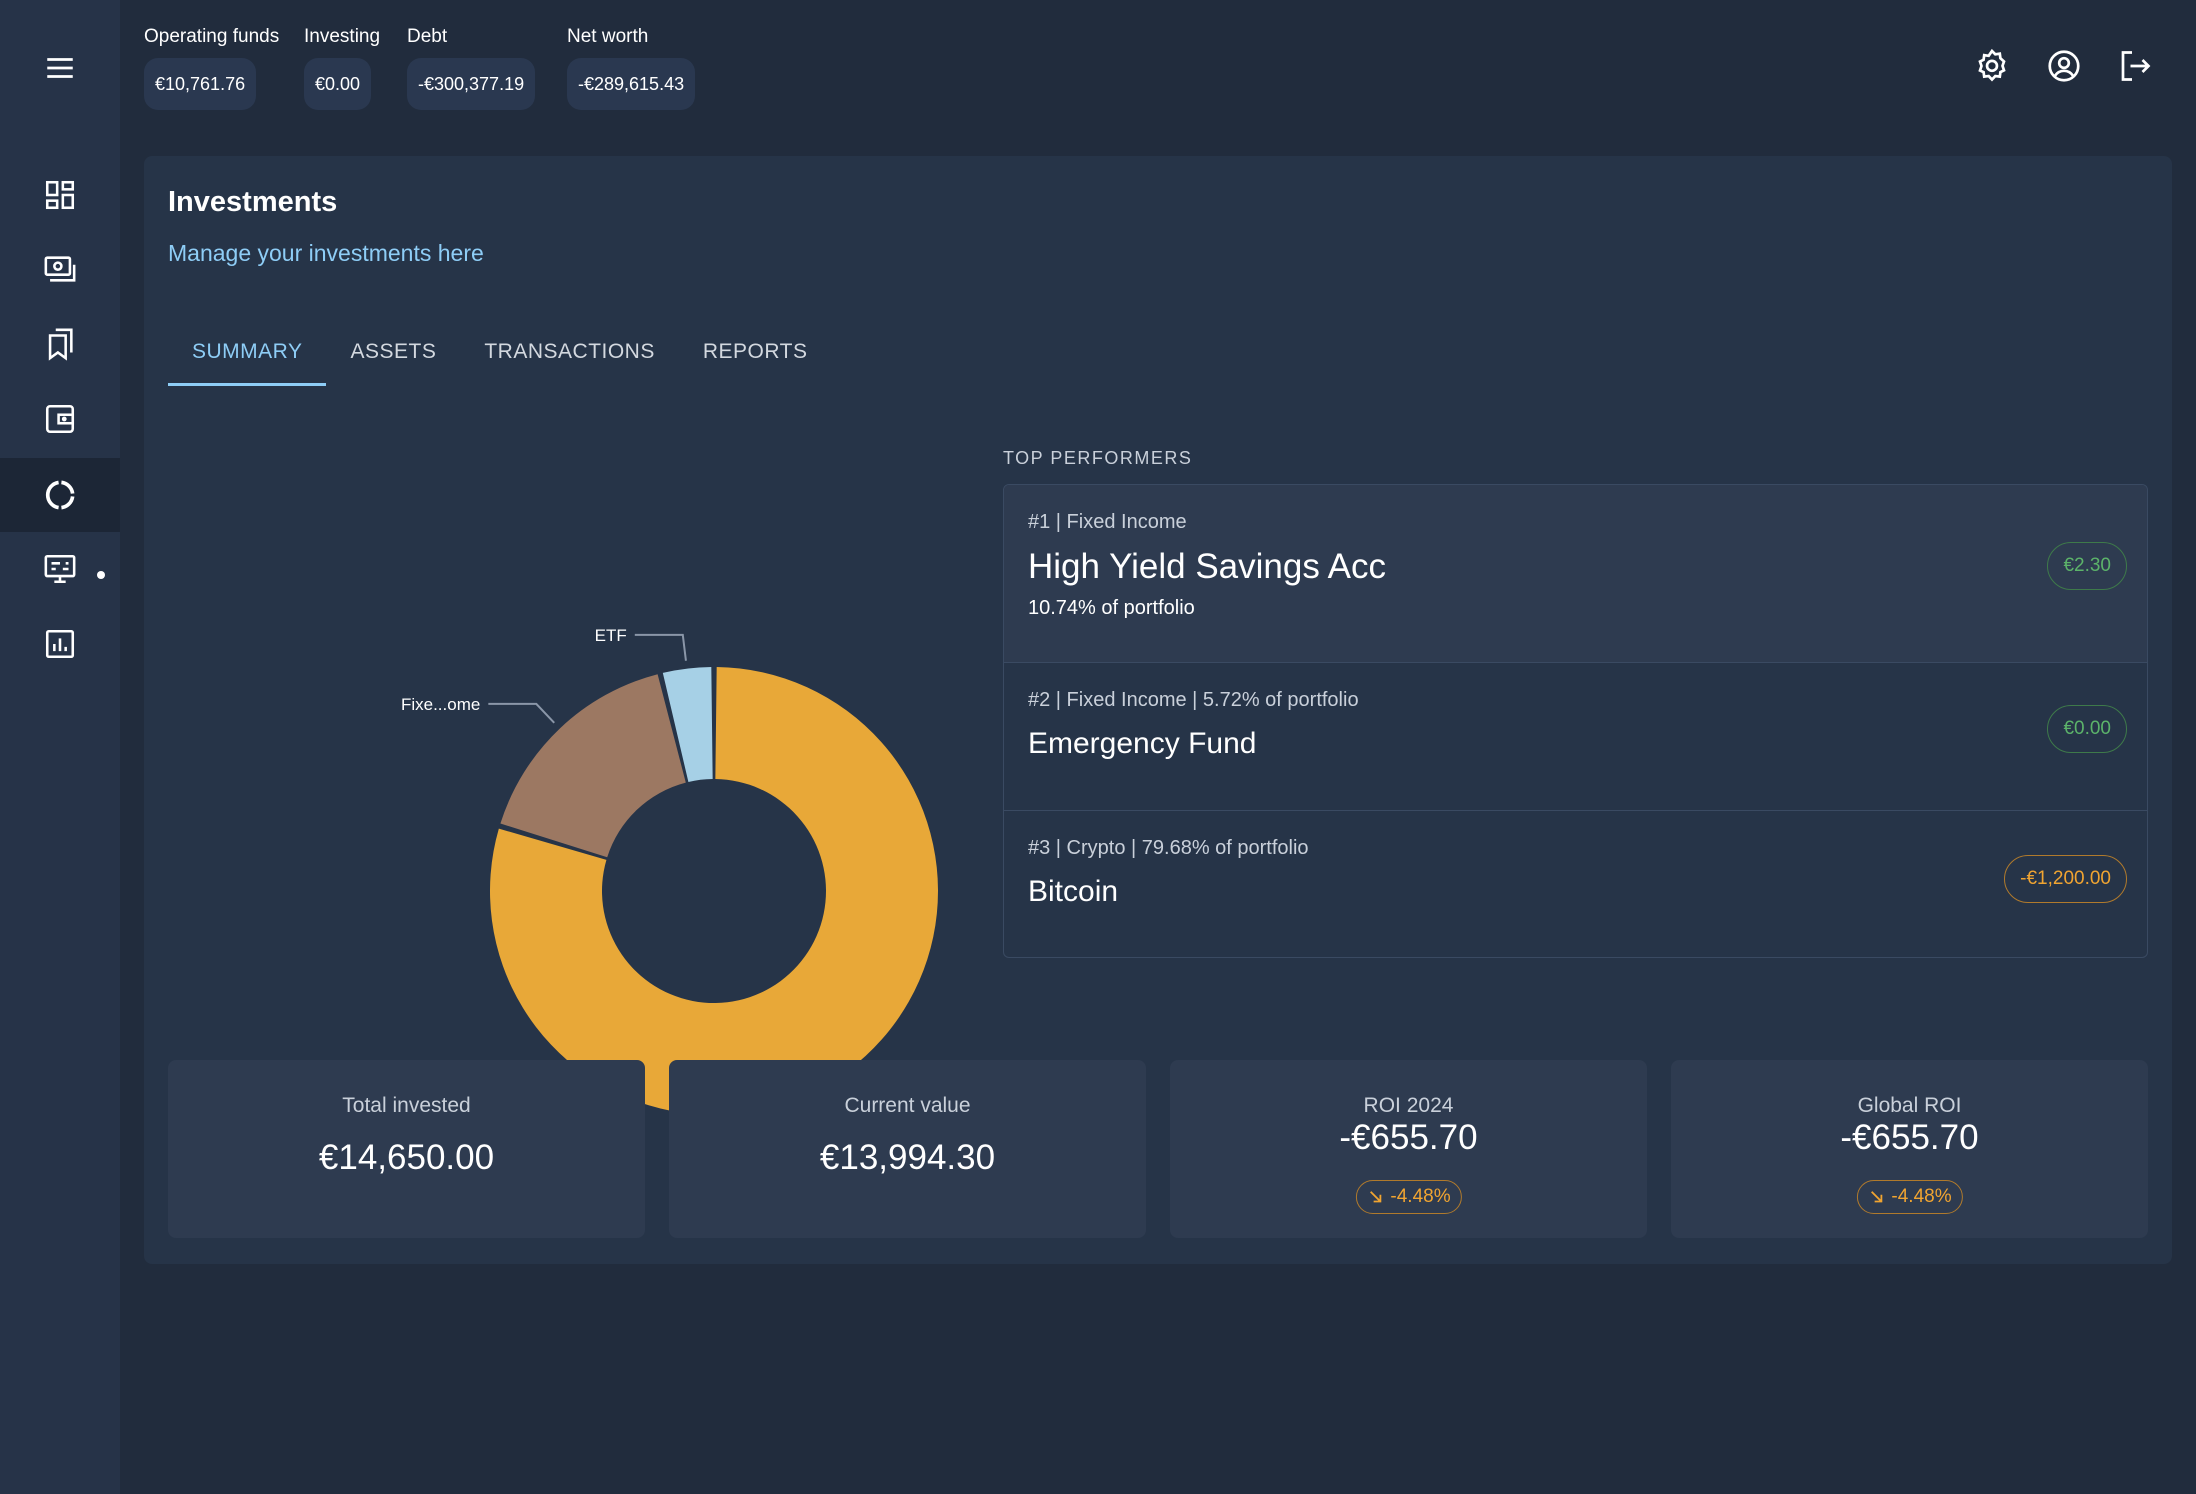 The height and width of the screenshot is (1494, 2196). What do you see at coordinates (1408, 1105) in the screenshot?
I see `stat-label: ROI 2024` at bounding box center [1408, 1105].